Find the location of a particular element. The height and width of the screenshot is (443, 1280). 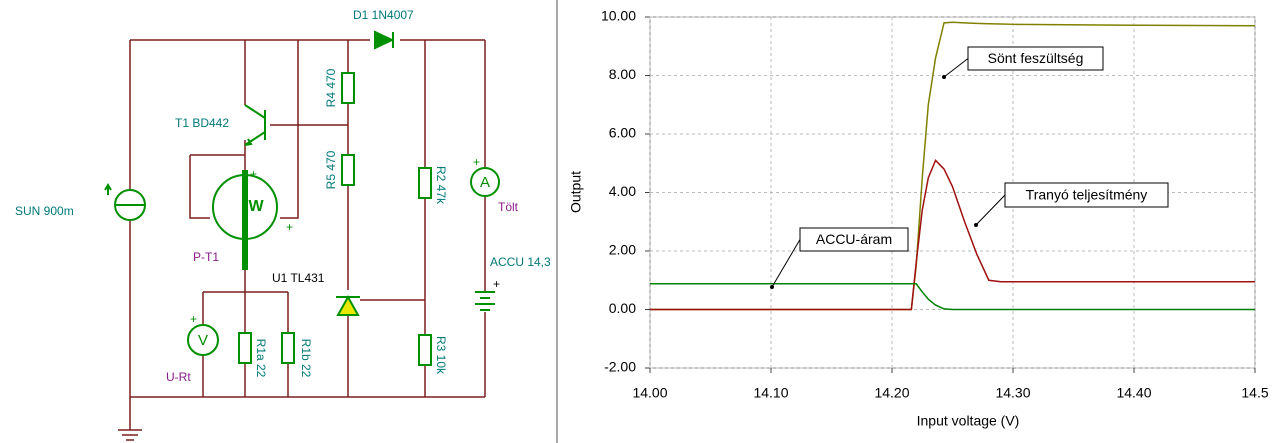

legend-label: Sönt feszültség is located at coordinates (1036, 58).